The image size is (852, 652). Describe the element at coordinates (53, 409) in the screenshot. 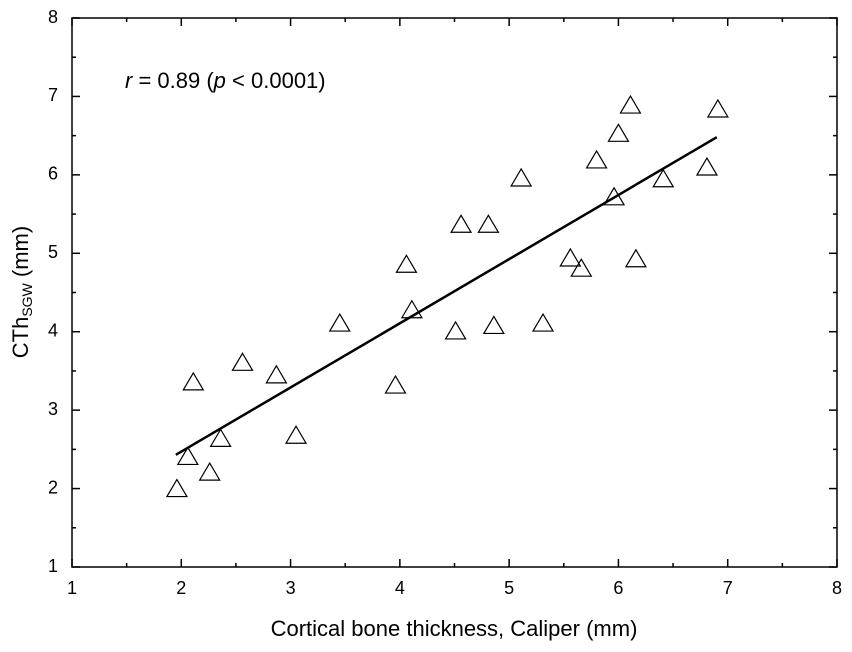

I see `y-tick-label: 3` at that location.